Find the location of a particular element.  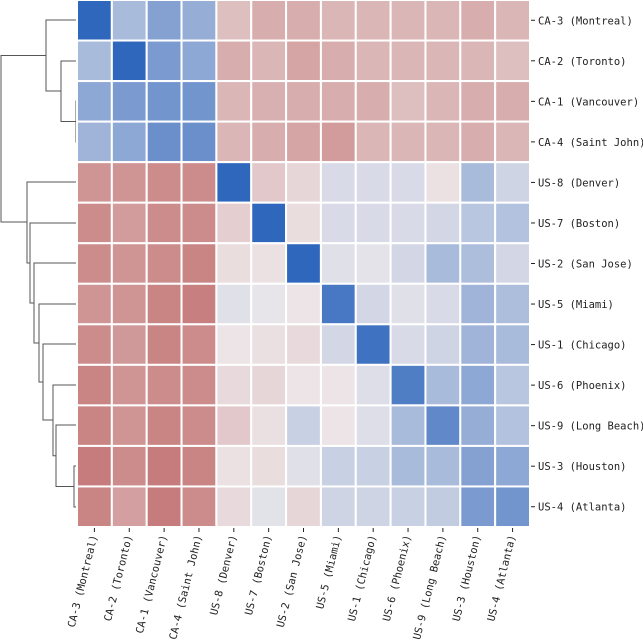

row-dendrogram is located at coordinates (38, 263).